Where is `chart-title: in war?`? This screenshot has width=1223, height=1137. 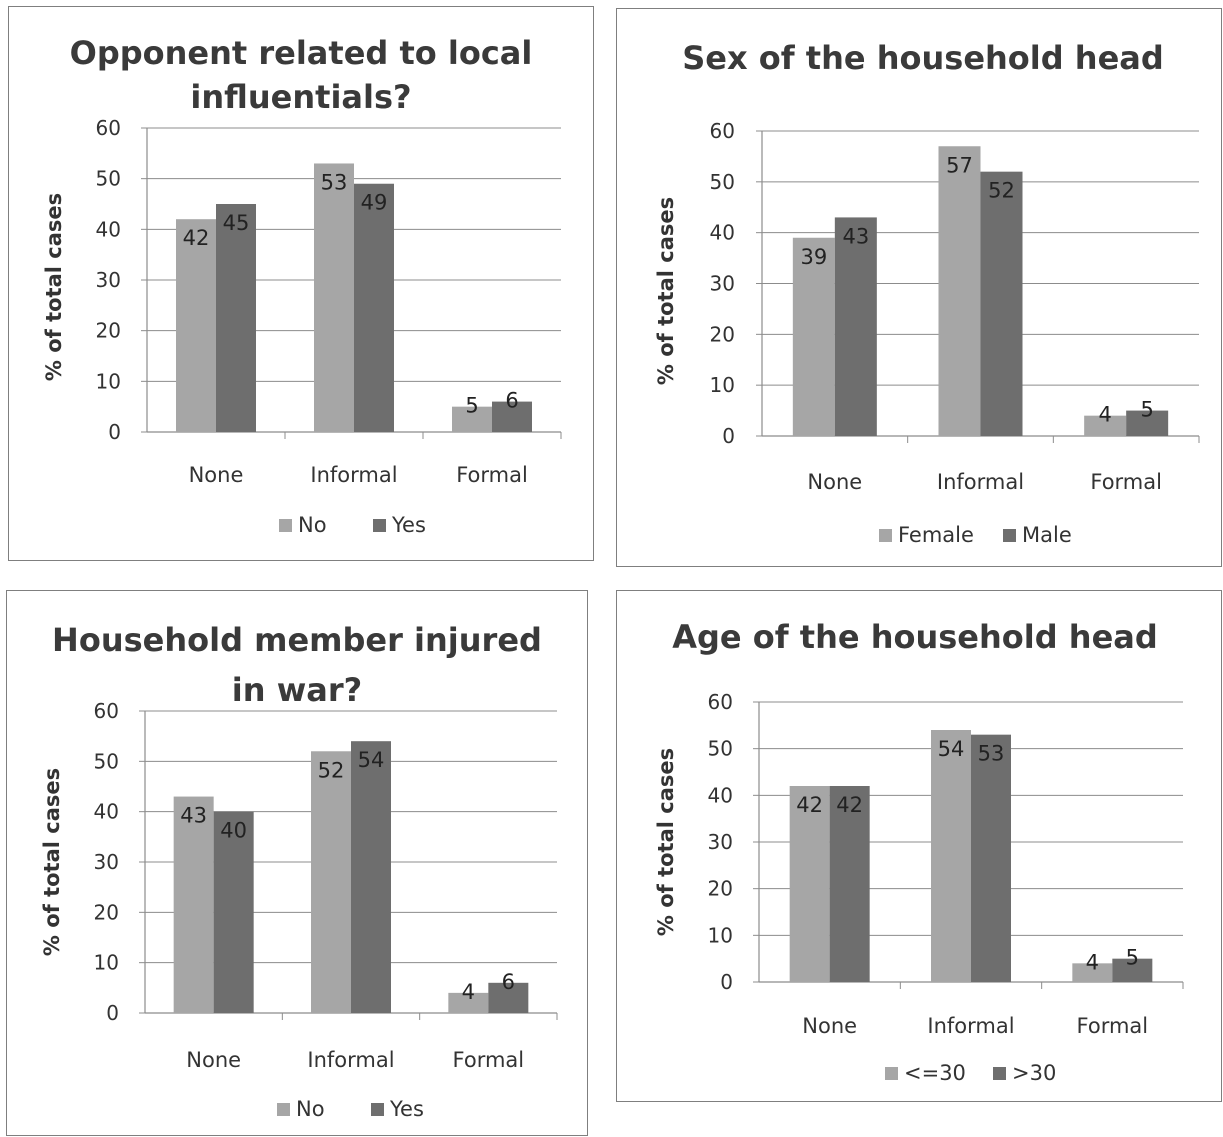
chart-title: in war? is located at coordinates (297, 690).